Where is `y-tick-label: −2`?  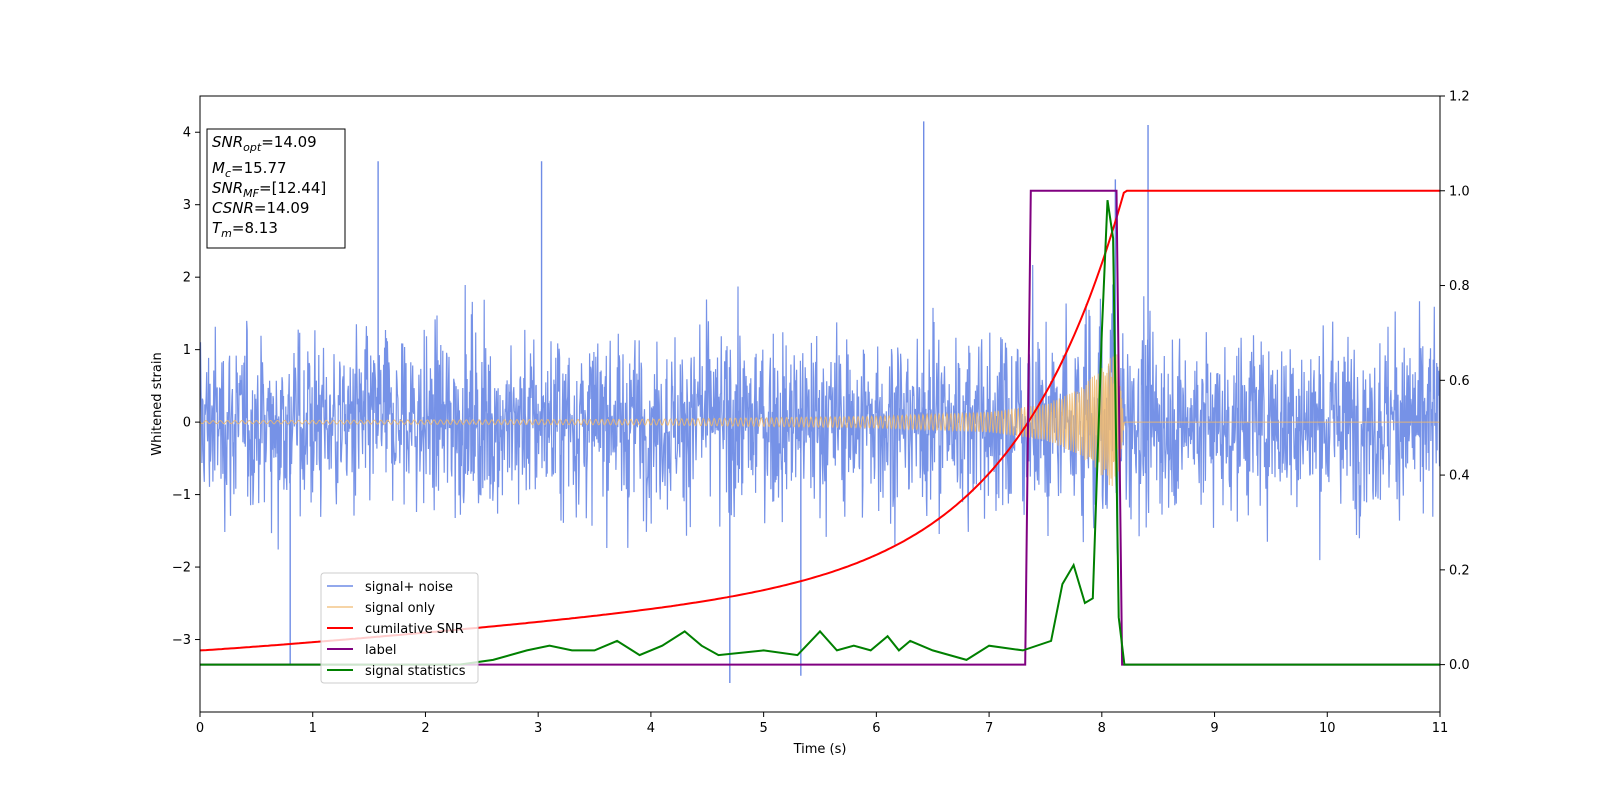 y-tick-label: −2 is located at coordinates (181, 568).